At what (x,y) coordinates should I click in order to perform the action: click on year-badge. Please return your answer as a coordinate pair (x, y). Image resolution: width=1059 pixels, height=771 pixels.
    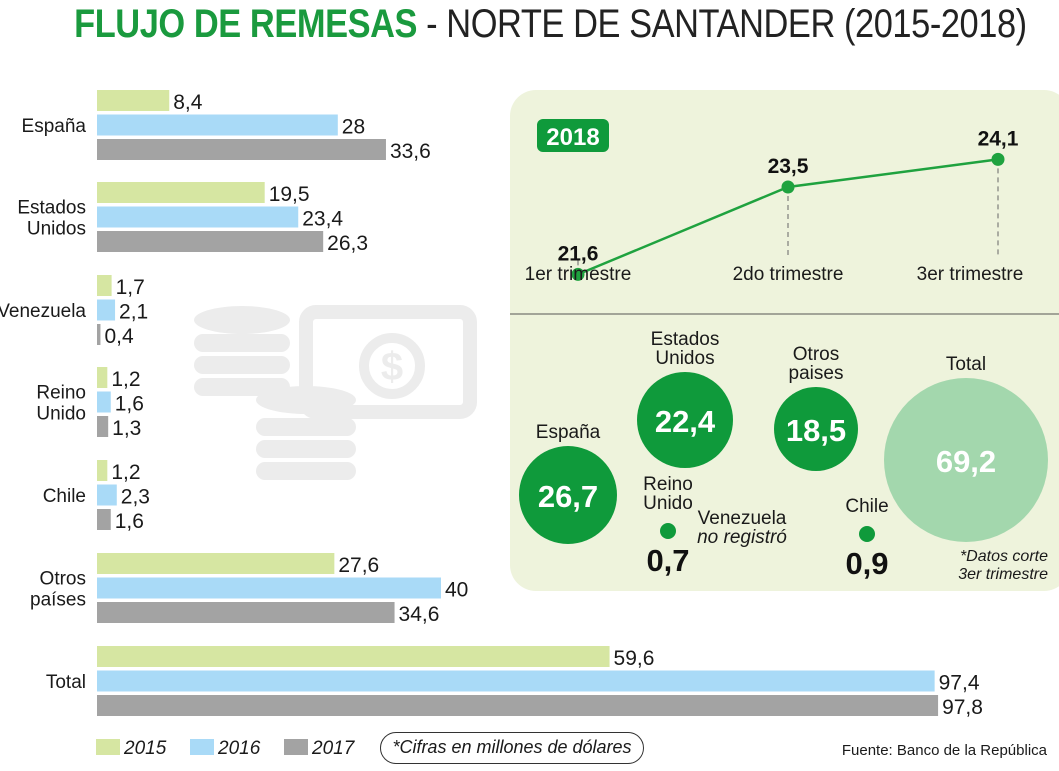
    Looking at the image, I should click on (573, 135).